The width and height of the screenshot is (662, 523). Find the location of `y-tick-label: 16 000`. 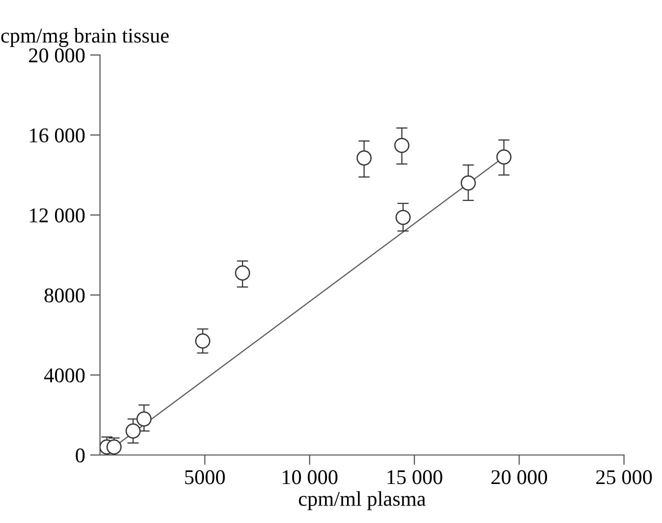

y-tick-label: 16 000 is located at coordinates (57, 135).